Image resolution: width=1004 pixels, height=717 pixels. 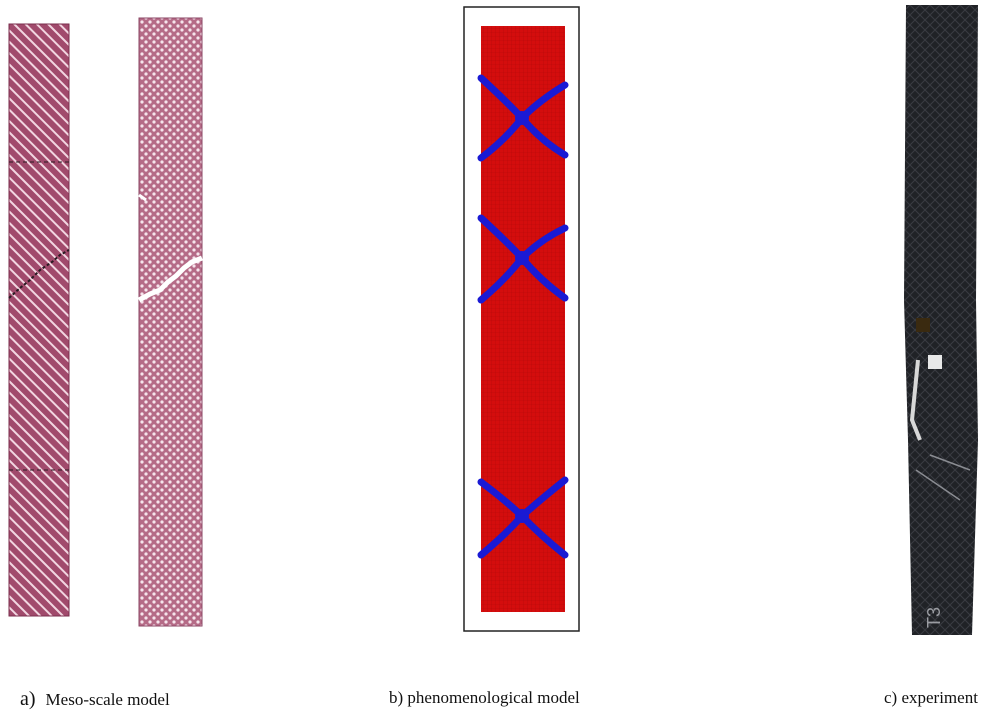 I want to click on phenomenological-model-figure, so click(x=521, y=319).